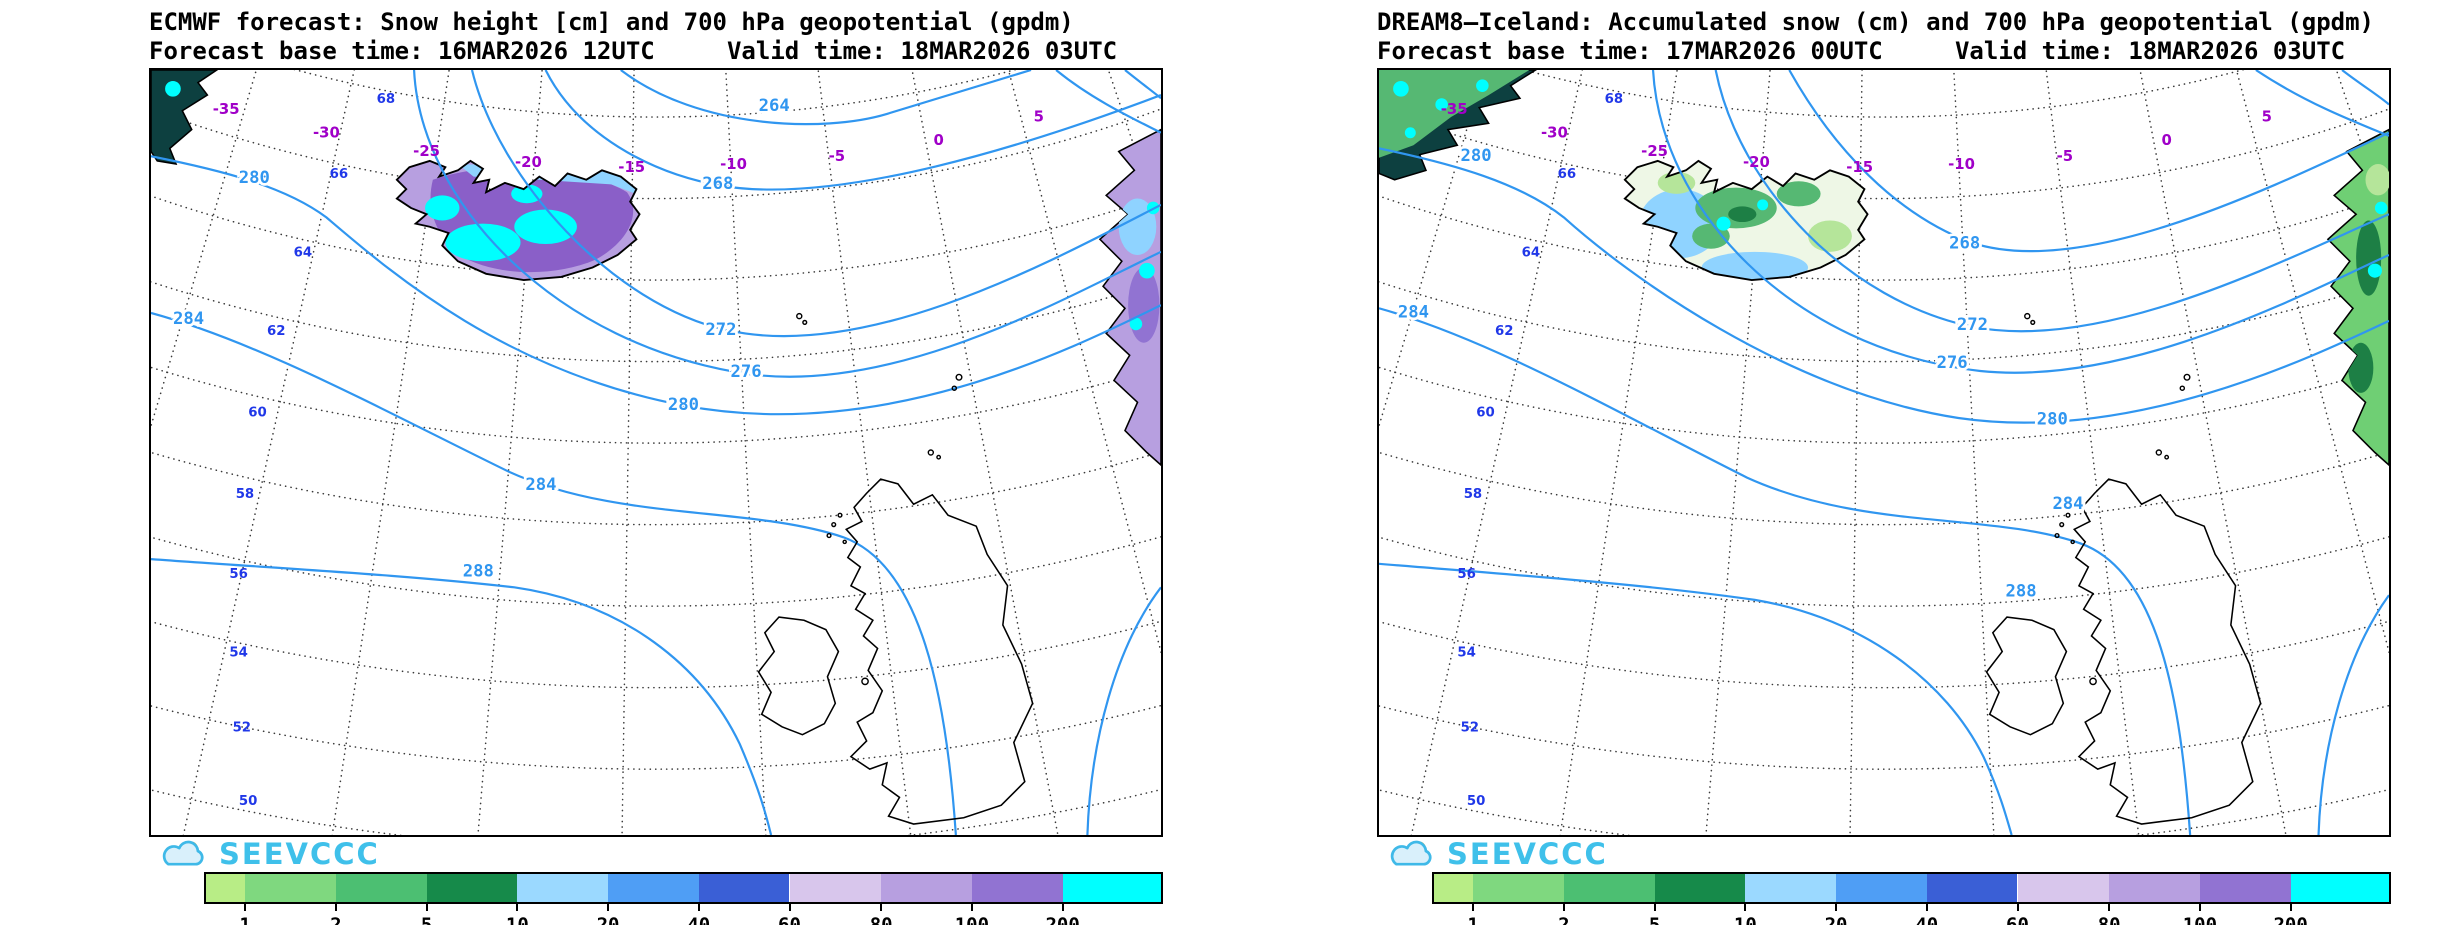  What do you see at coordinates (1531, 253) in the screenshot?
I see `latitude-label: 64` at bounding box center [1531, 253].